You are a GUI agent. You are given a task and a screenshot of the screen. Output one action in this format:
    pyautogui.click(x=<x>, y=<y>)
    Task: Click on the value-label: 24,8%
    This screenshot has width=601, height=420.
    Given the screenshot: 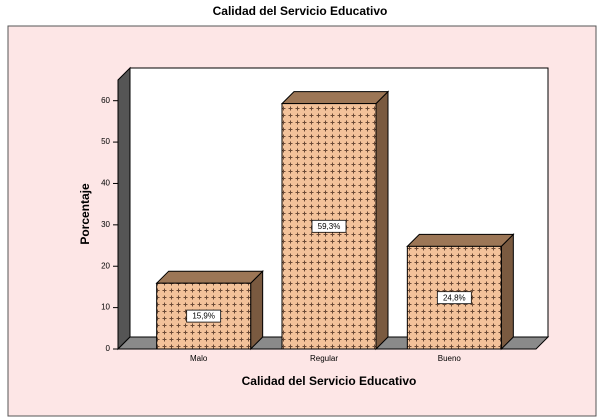 What is the action you would take?
    pyautogui.click(x=454, y=297)
    